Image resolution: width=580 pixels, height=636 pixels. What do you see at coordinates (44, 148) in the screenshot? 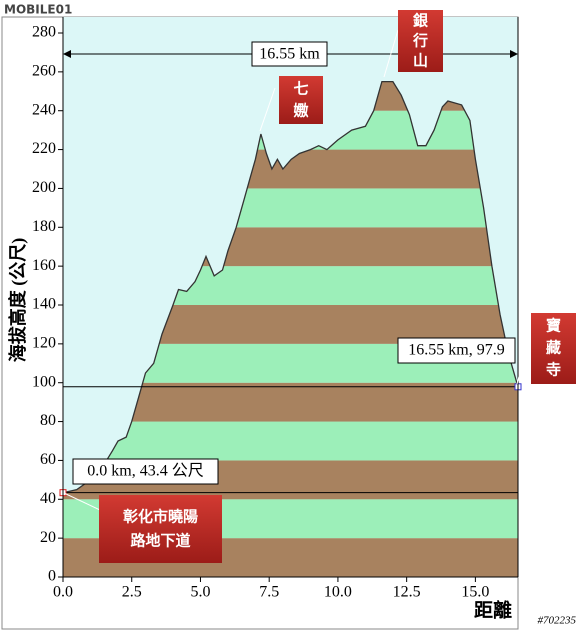
I see `y-tick-label: 220` at bounding box center [44, 148].